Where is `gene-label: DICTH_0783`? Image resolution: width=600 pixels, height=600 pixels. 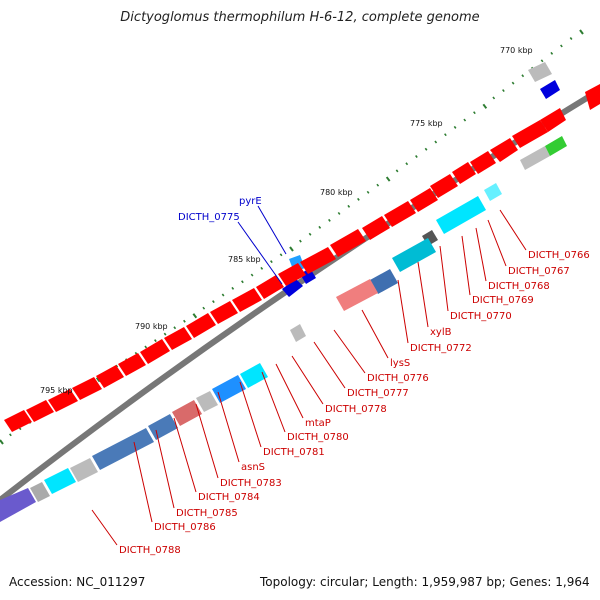
gene-label: DICTH_0783 is located at coordinates (251, 483).